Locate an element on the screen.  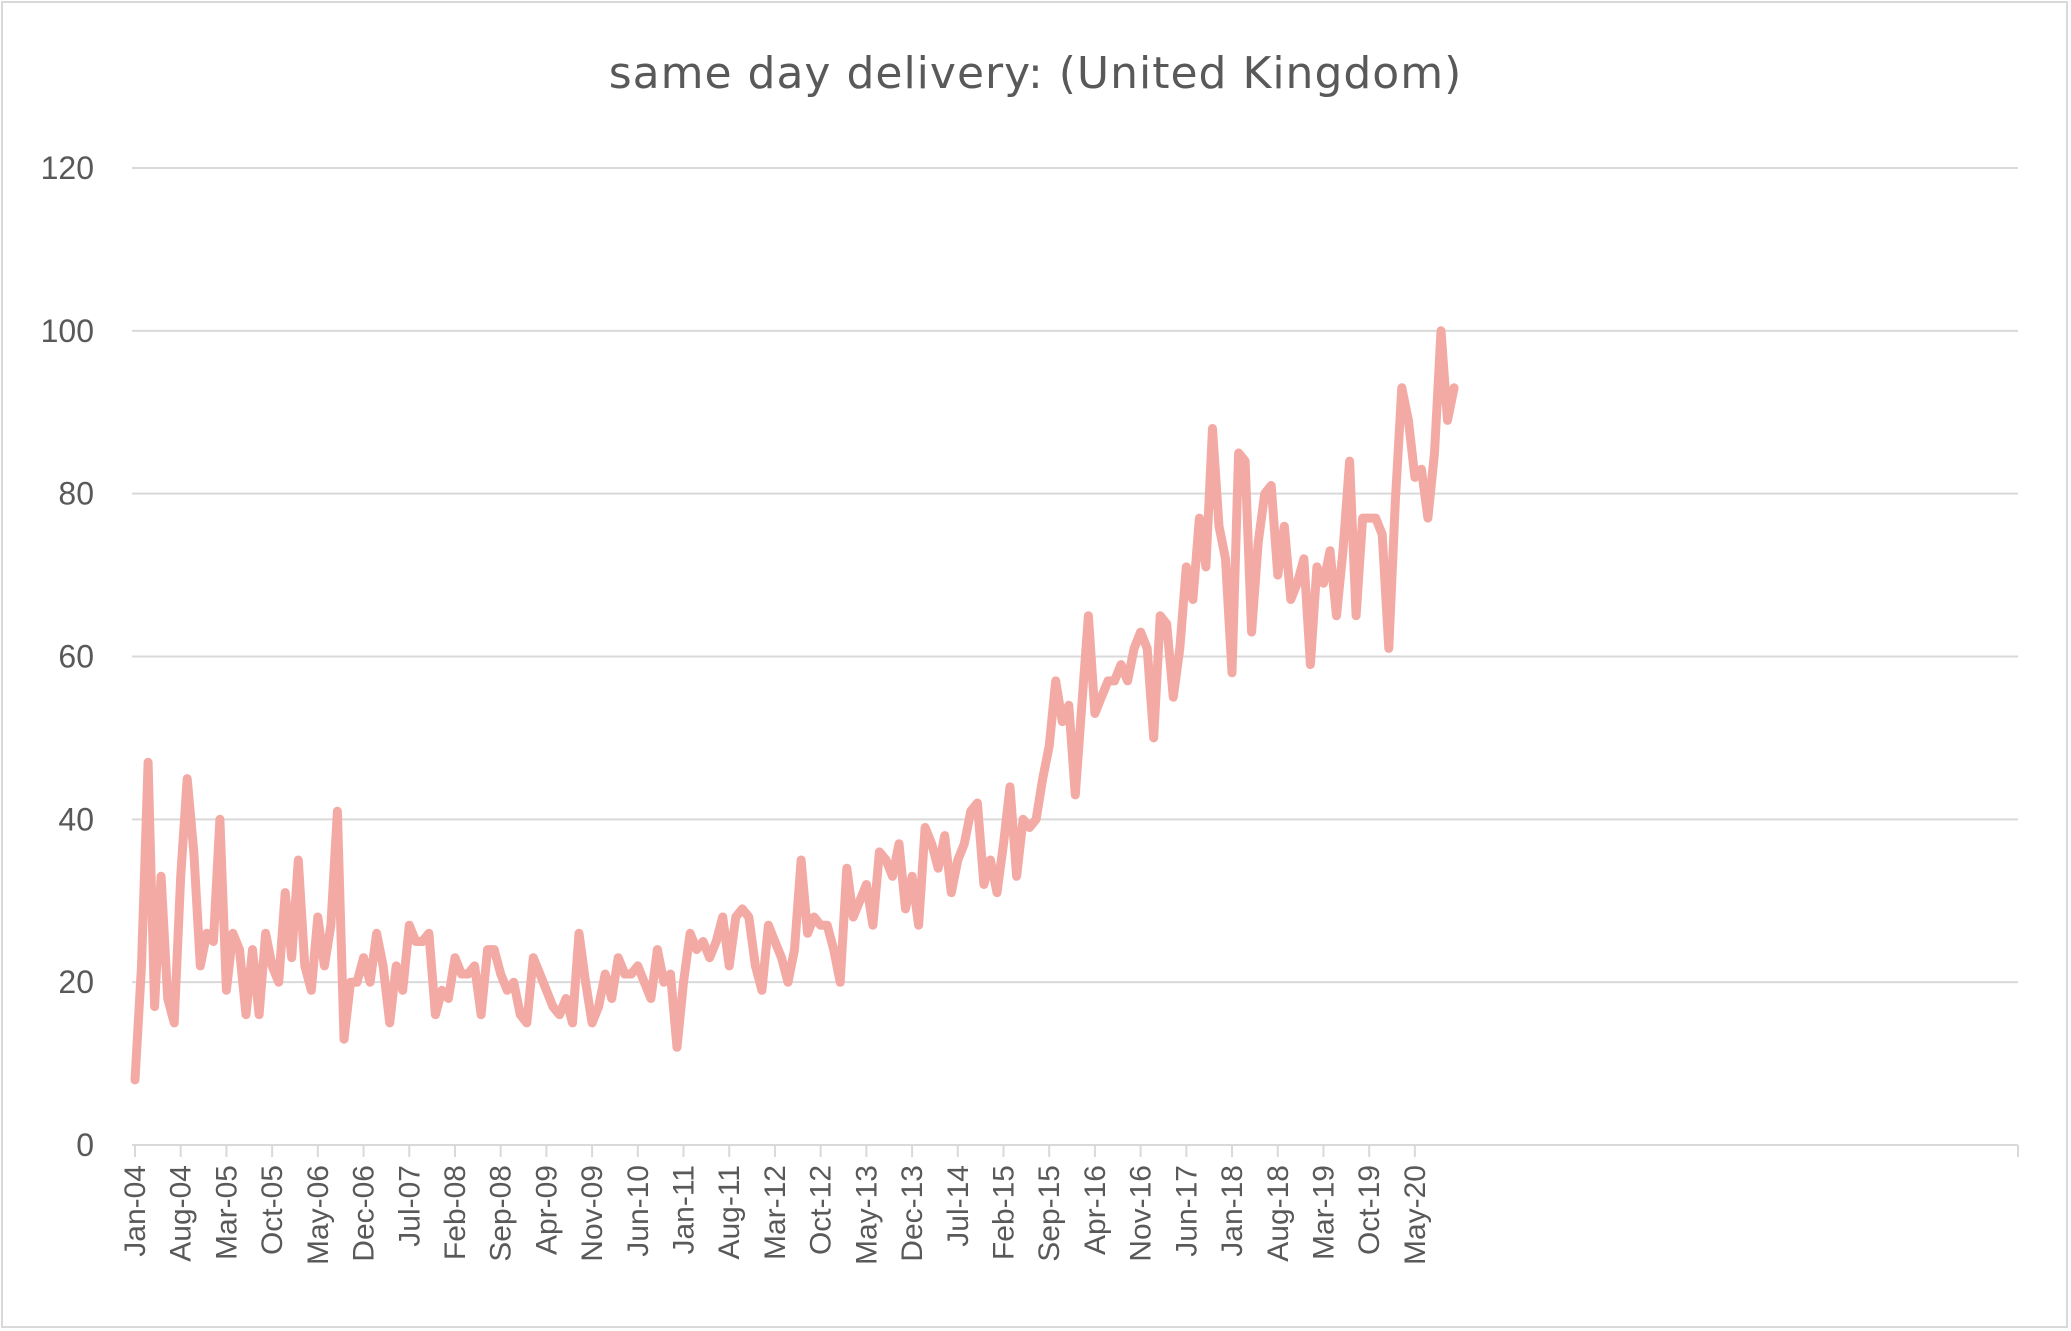
x-tick-label: May-13 is located at coordinates (866, 1215).